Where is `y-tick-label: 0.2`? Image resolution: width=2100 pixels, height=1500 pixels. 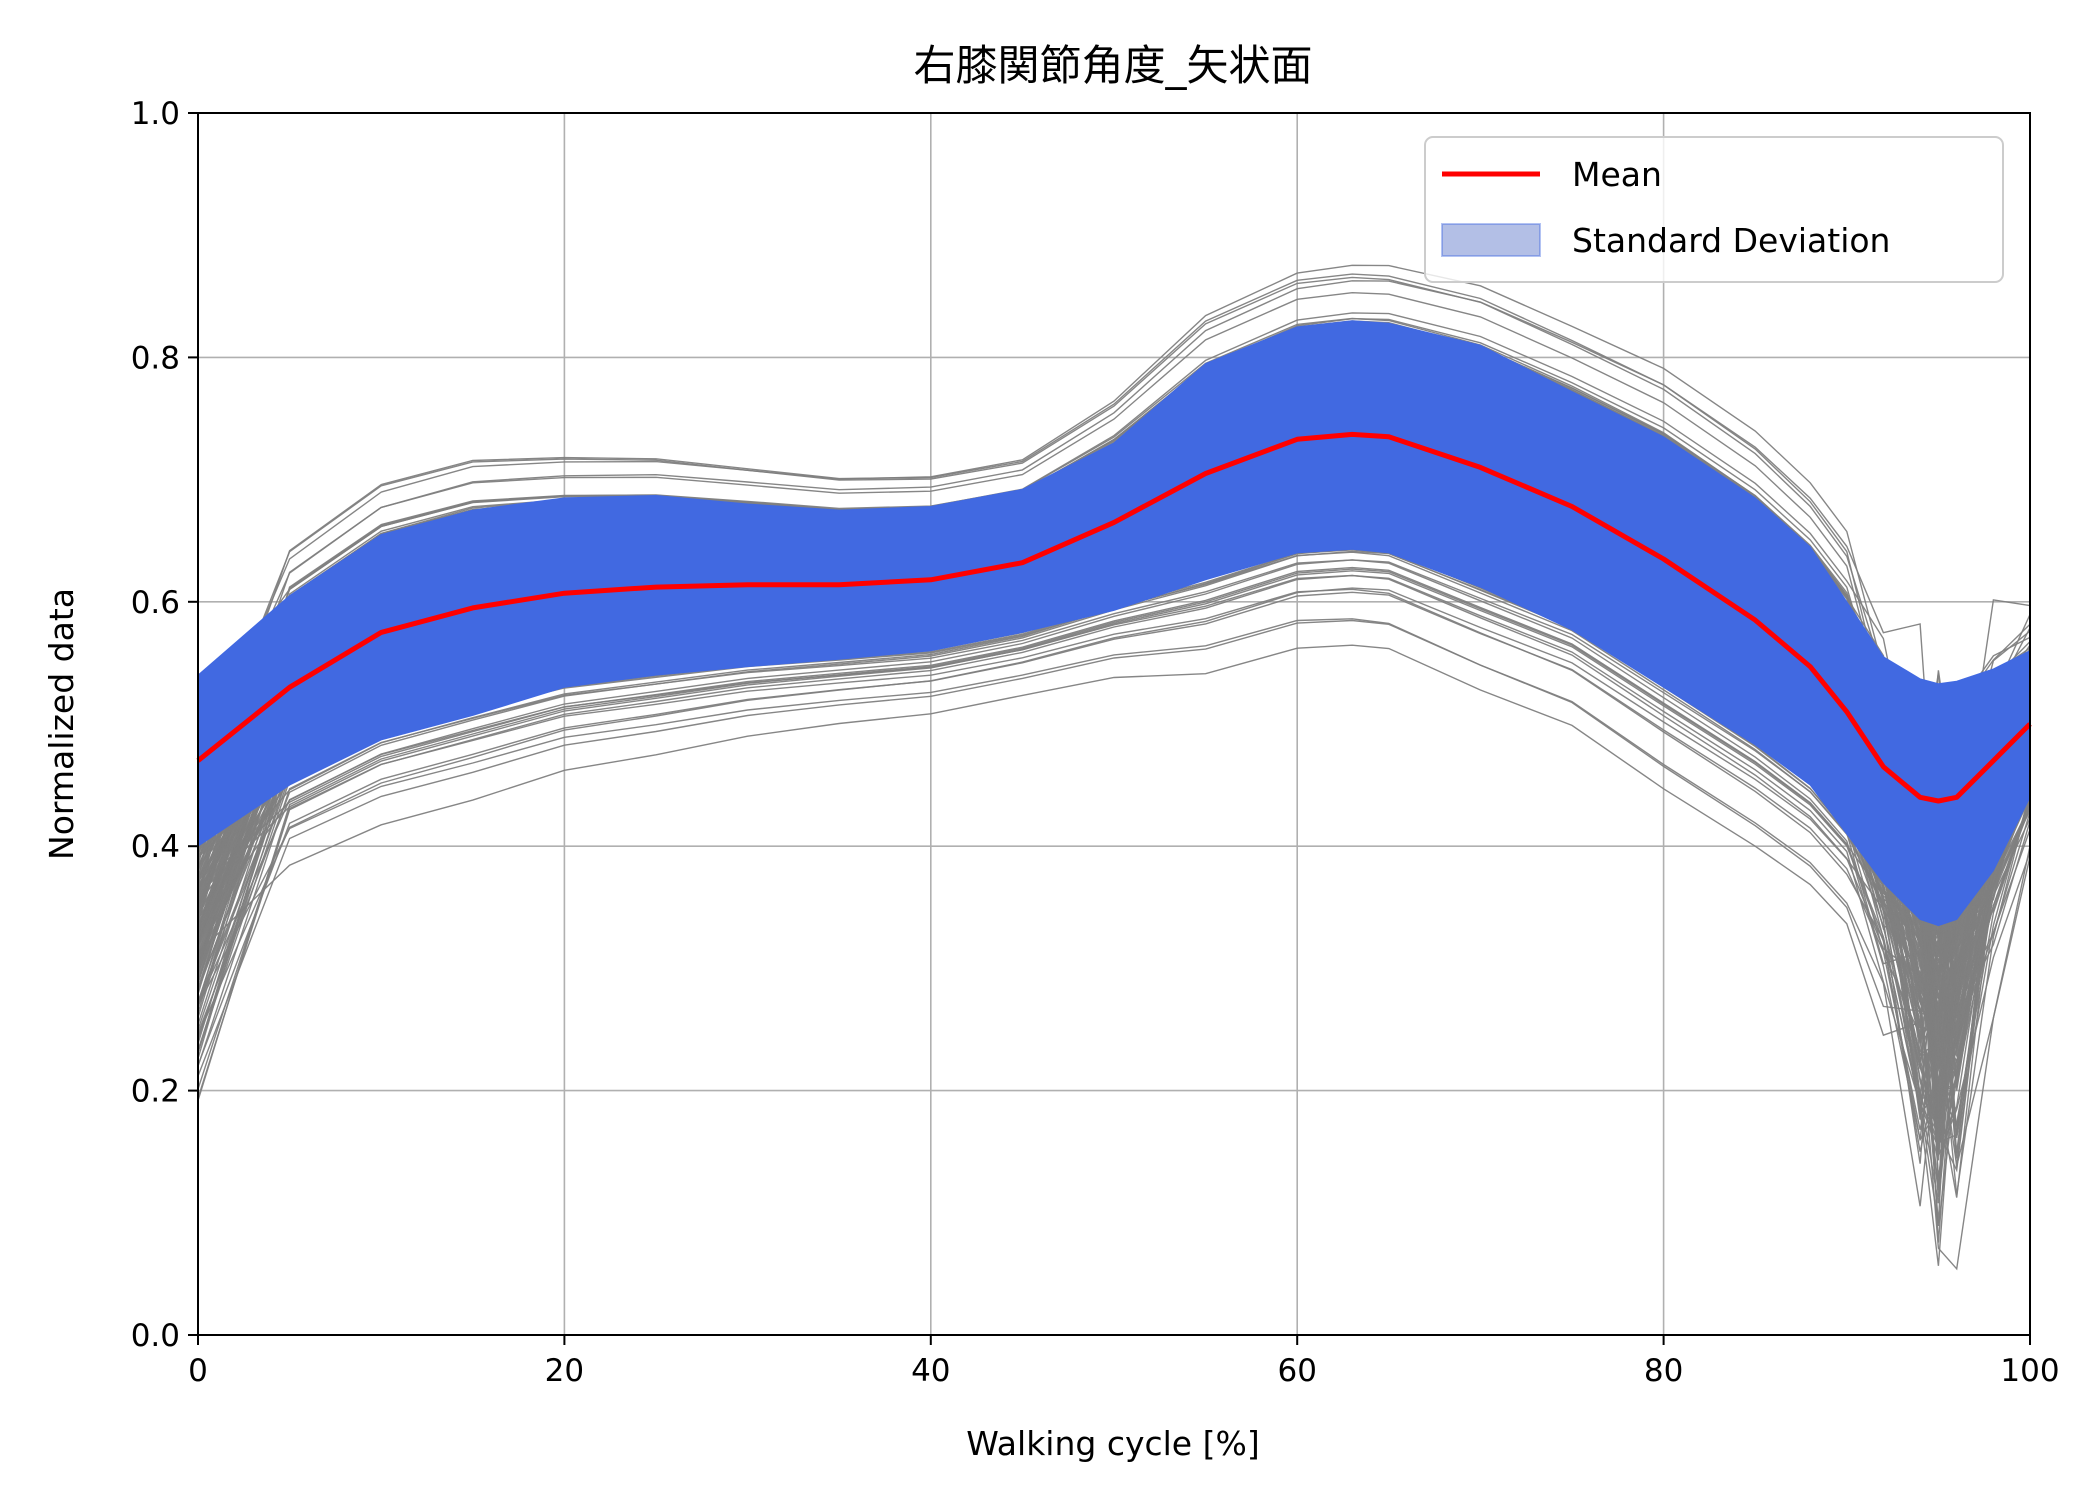 y-tick-label: 0.2 is located at coordinates (155, 1092).